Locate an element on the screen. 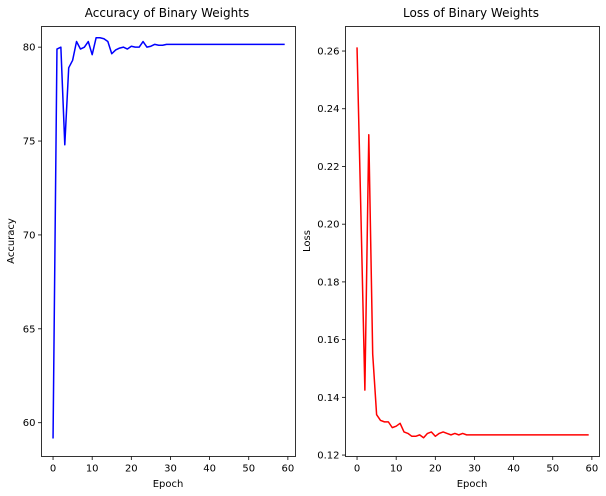  accuracy-y-ticks: 60 65 70 75 80 is located at coordinates (32, 236).